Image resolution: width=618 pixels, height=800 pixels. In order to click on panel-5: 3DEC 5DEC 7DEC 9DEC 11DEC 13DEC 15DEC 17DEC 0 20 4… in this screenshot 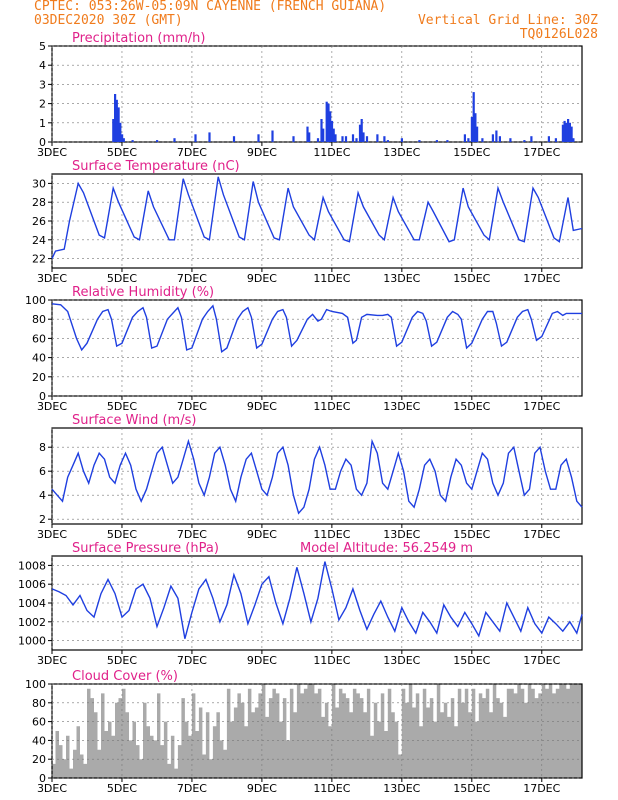, I will do `click(304, 732)`.